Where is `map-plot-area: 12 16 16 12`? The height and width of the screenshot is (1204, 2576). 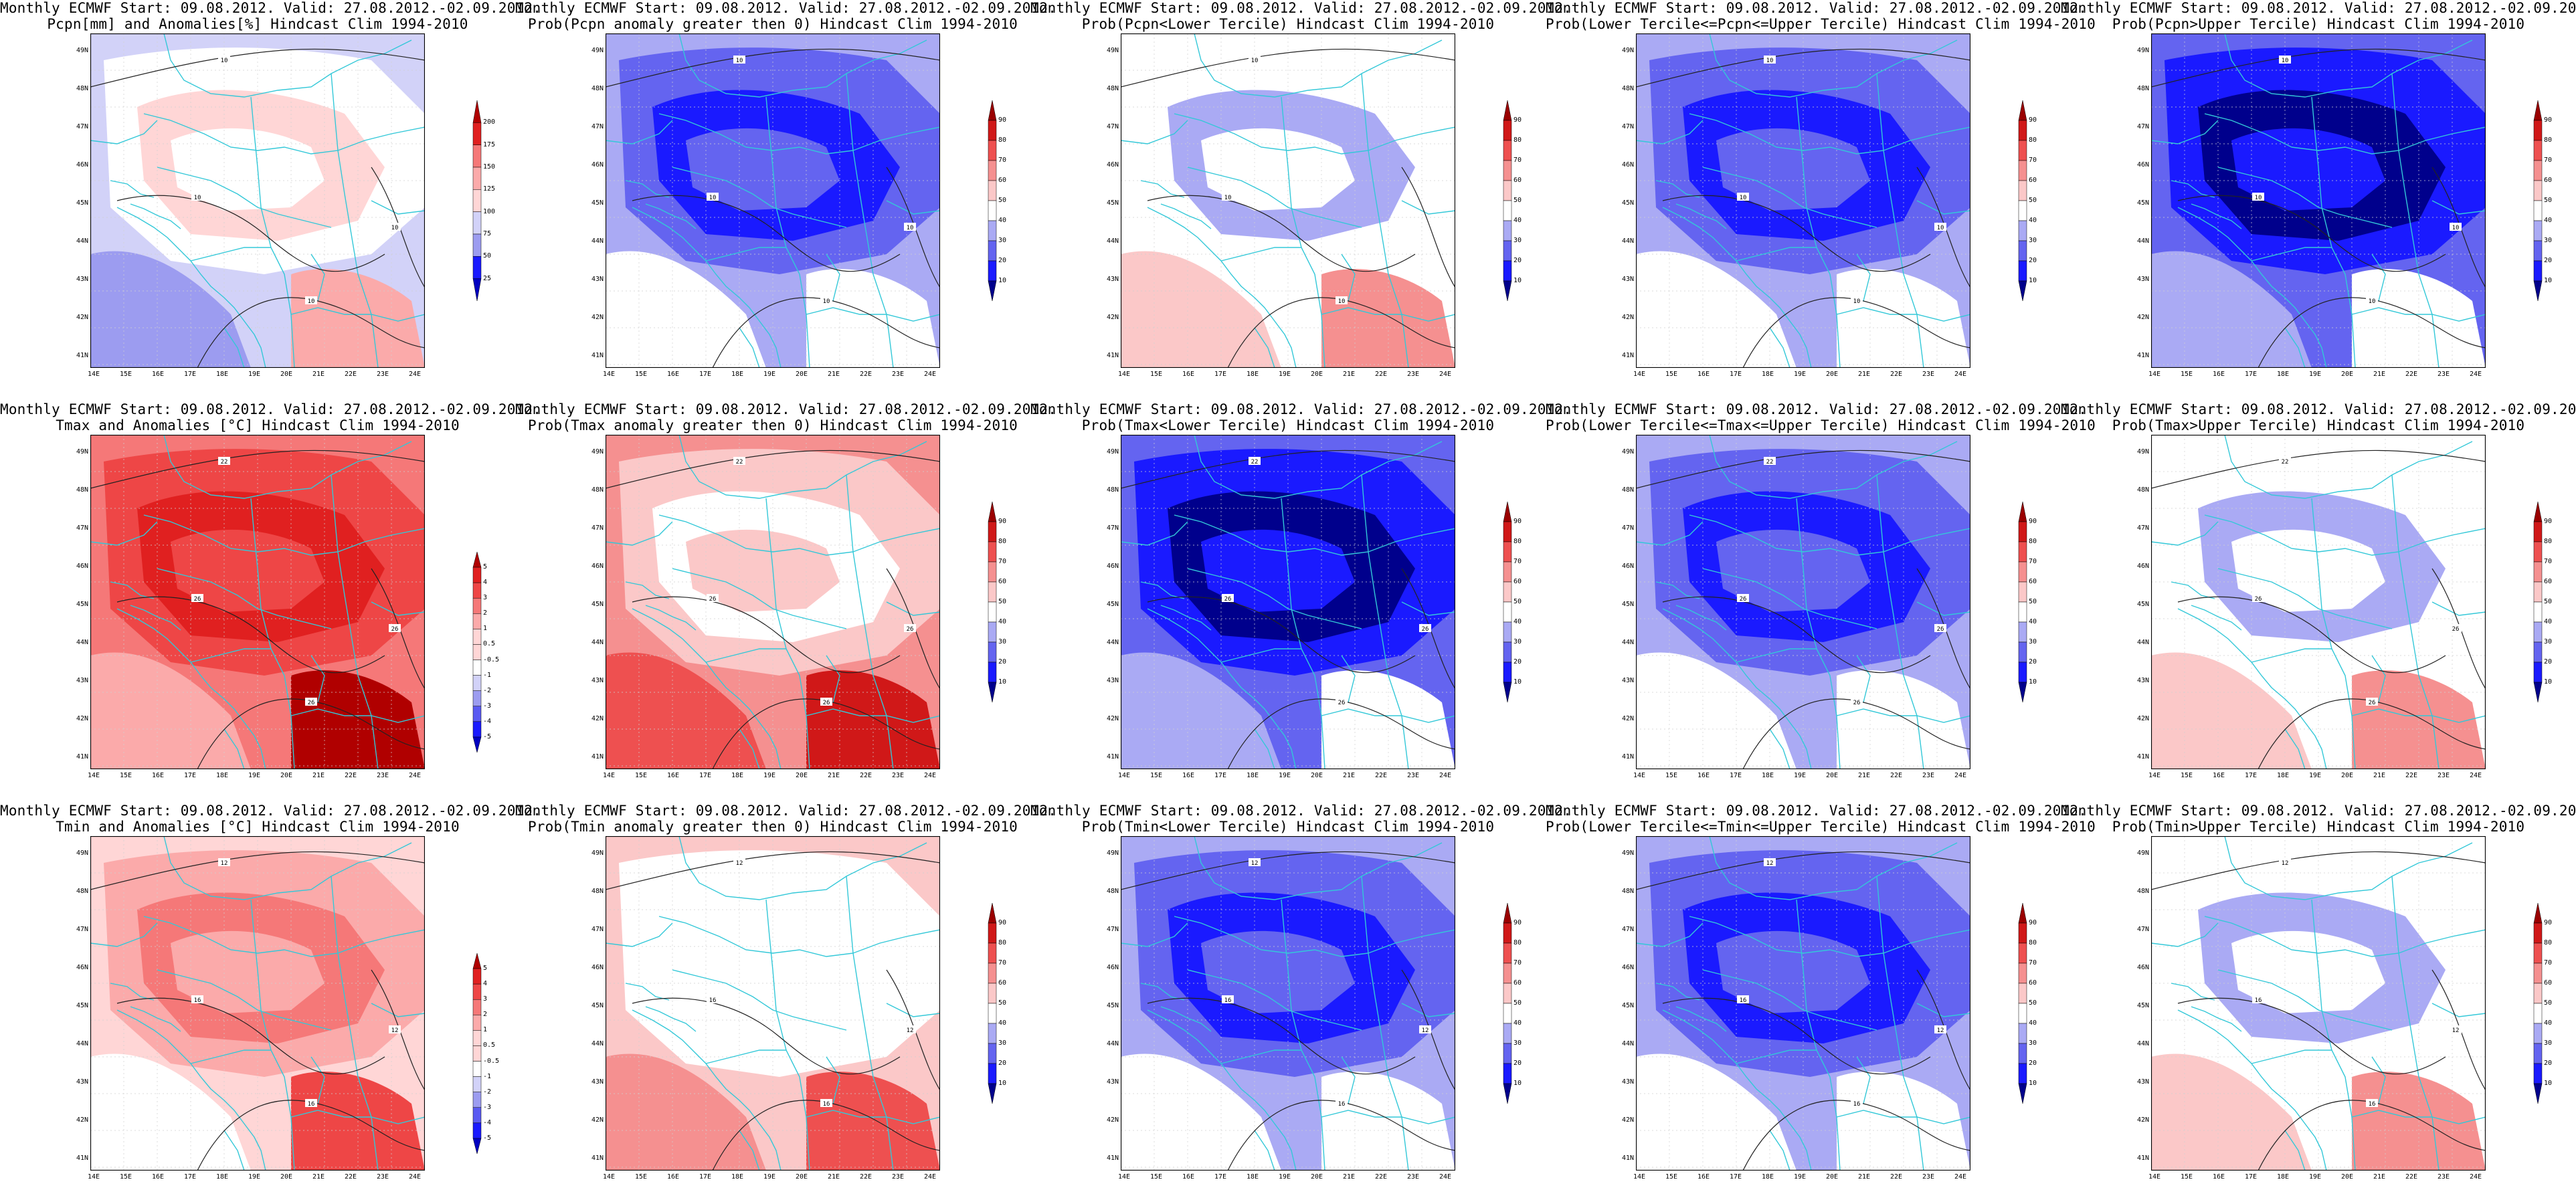 map-plot-area: 12 16 16 12 is located at coordinates (773, 1003).